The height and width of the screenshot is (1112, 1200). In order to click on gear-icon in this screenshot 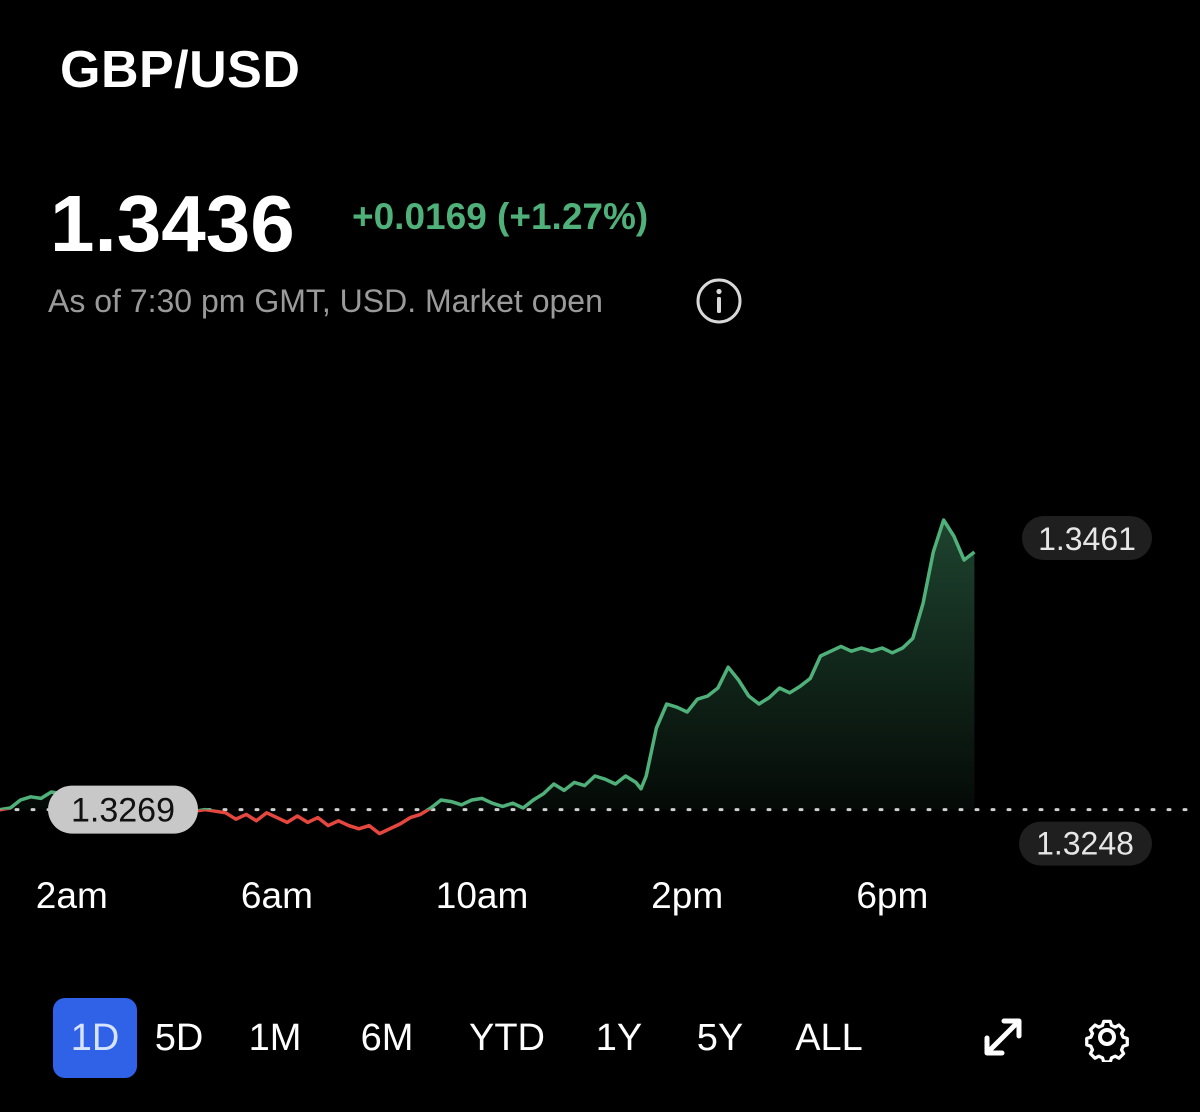, I will do `click(1107, 1037)`.